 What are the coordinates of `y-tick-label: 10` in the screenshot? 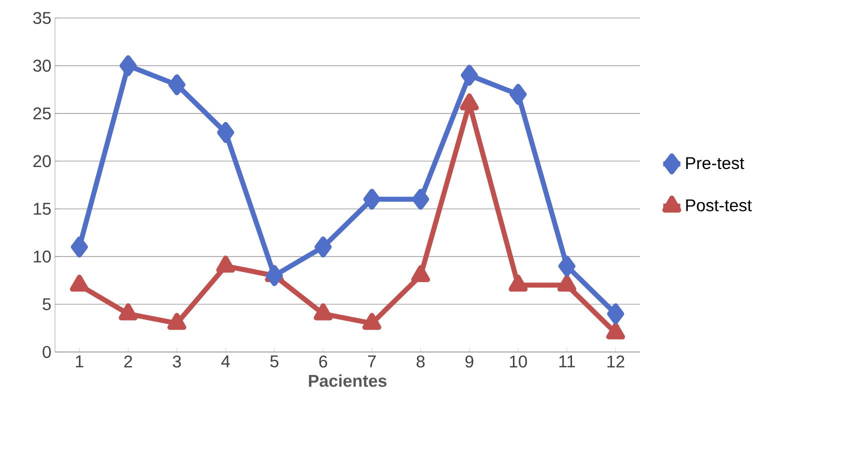 It's located at (42, 256).